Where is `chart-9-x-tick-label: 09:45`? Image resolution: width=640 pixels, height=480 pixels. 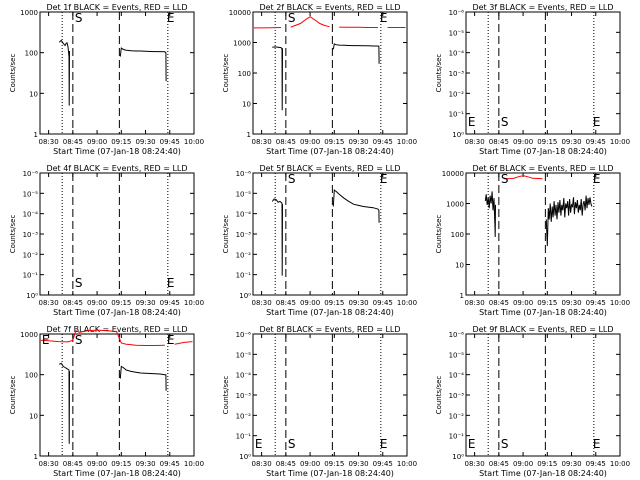 chart-9-x-tick-label: 09:45 is located at coordinates (596, 464).